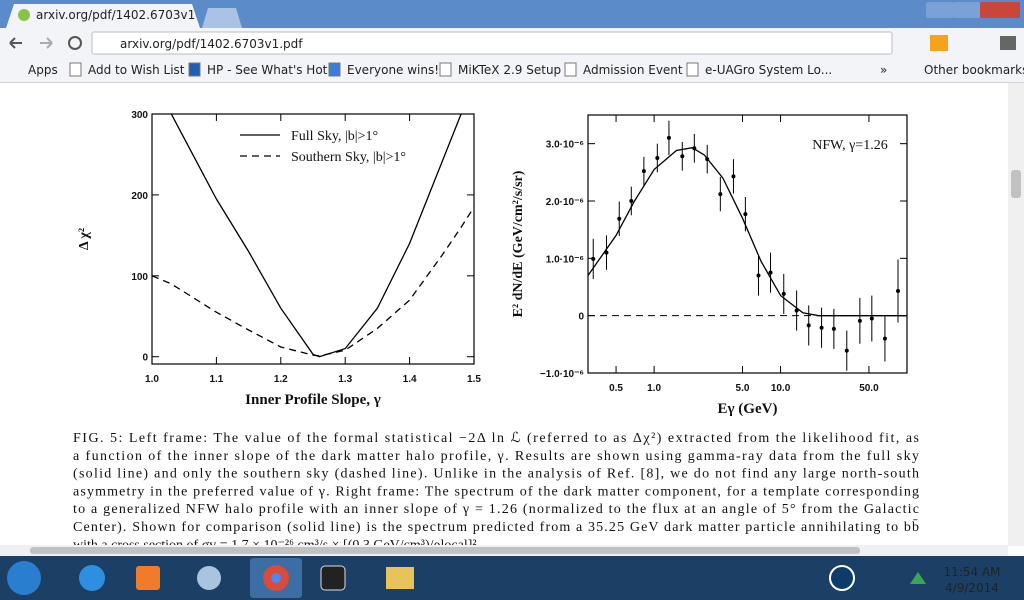 This screenshot has width=1024, height=600. What do you see at coordinates (849, 145) in the screenshot?
I see `annotation: NFW, γ=1.26` at bounding box center [849, 145].